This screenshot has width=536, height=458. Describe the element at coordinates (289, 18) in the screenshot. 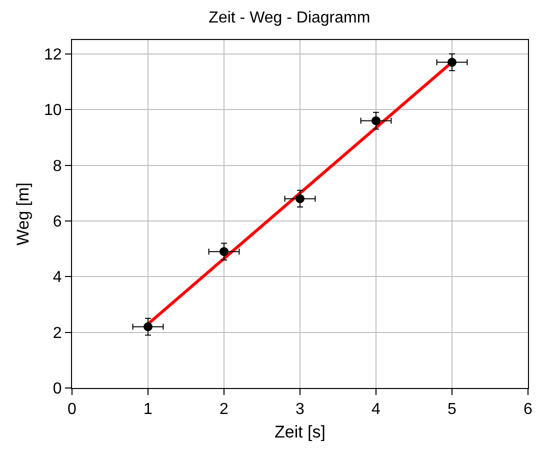

I see `chart-title: Zeit - Weg - Diagramm` at that location.